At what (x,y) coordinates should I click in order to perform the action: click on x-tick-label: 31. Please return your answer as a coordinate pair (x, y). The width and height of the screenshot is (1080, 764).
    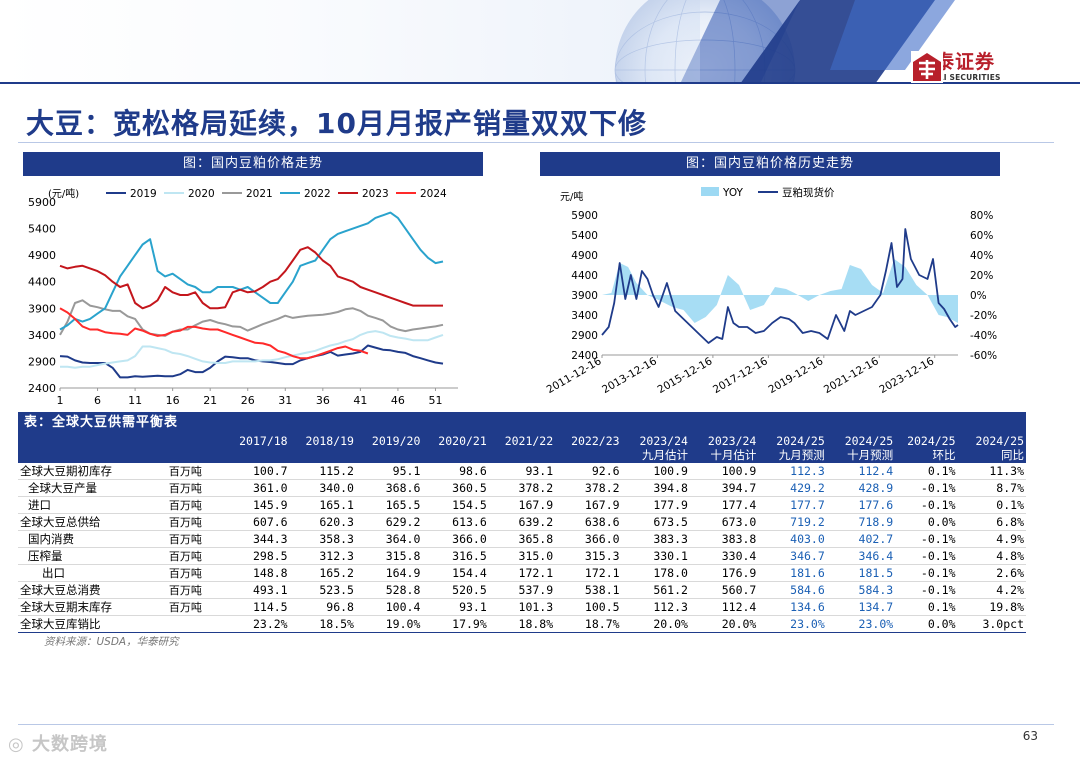
    Looking at the image, I should click on (285, 400).